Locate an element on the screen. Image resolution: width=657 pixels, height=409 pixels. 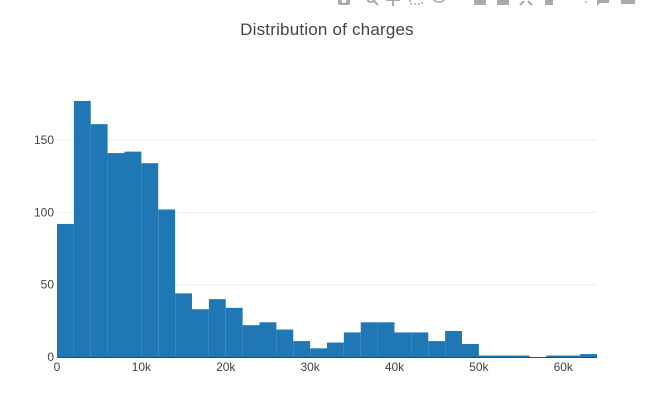
y-axis: 0 50 100 150 is located at coordinates (44, 248).